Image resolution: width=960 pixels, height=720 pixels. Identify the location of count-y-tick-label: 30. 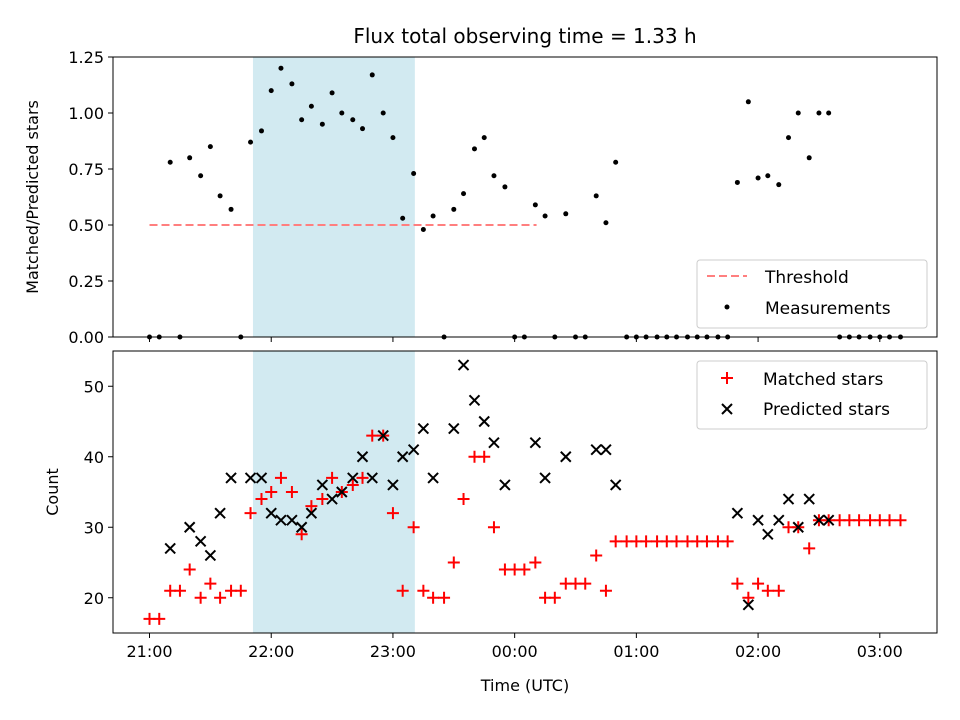
(94, 527).